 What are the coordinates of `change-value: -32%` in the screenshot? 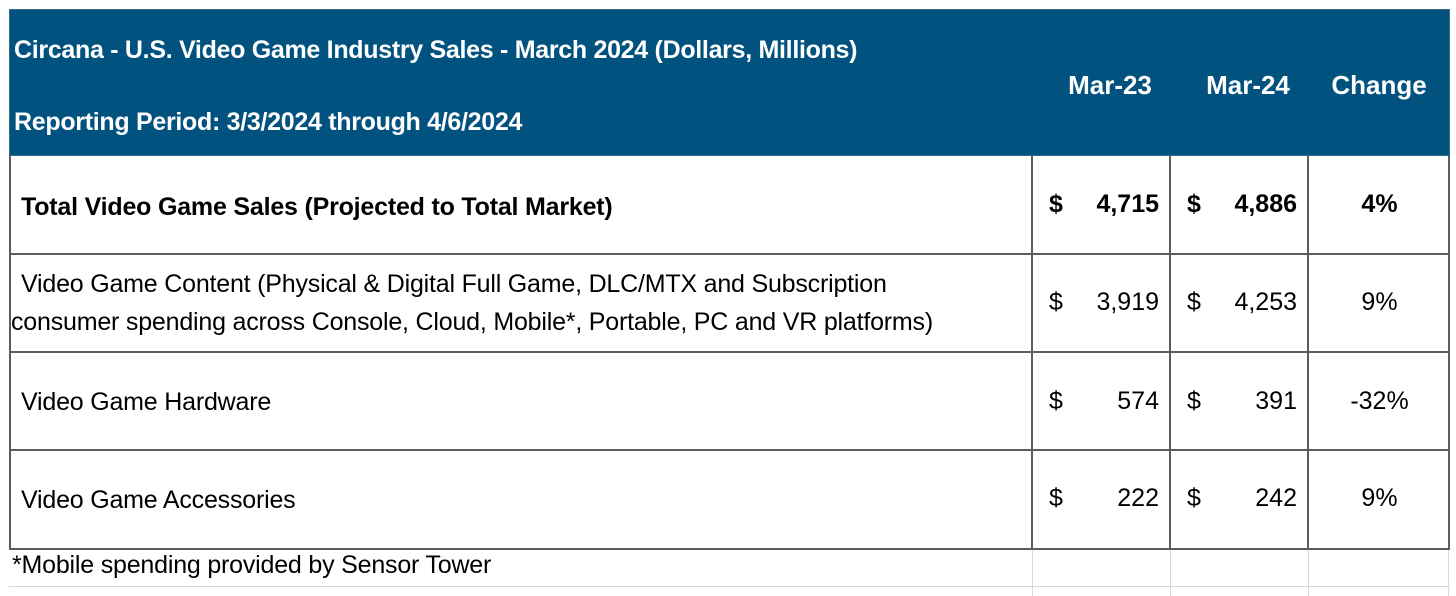 It's located at (1379, 401).